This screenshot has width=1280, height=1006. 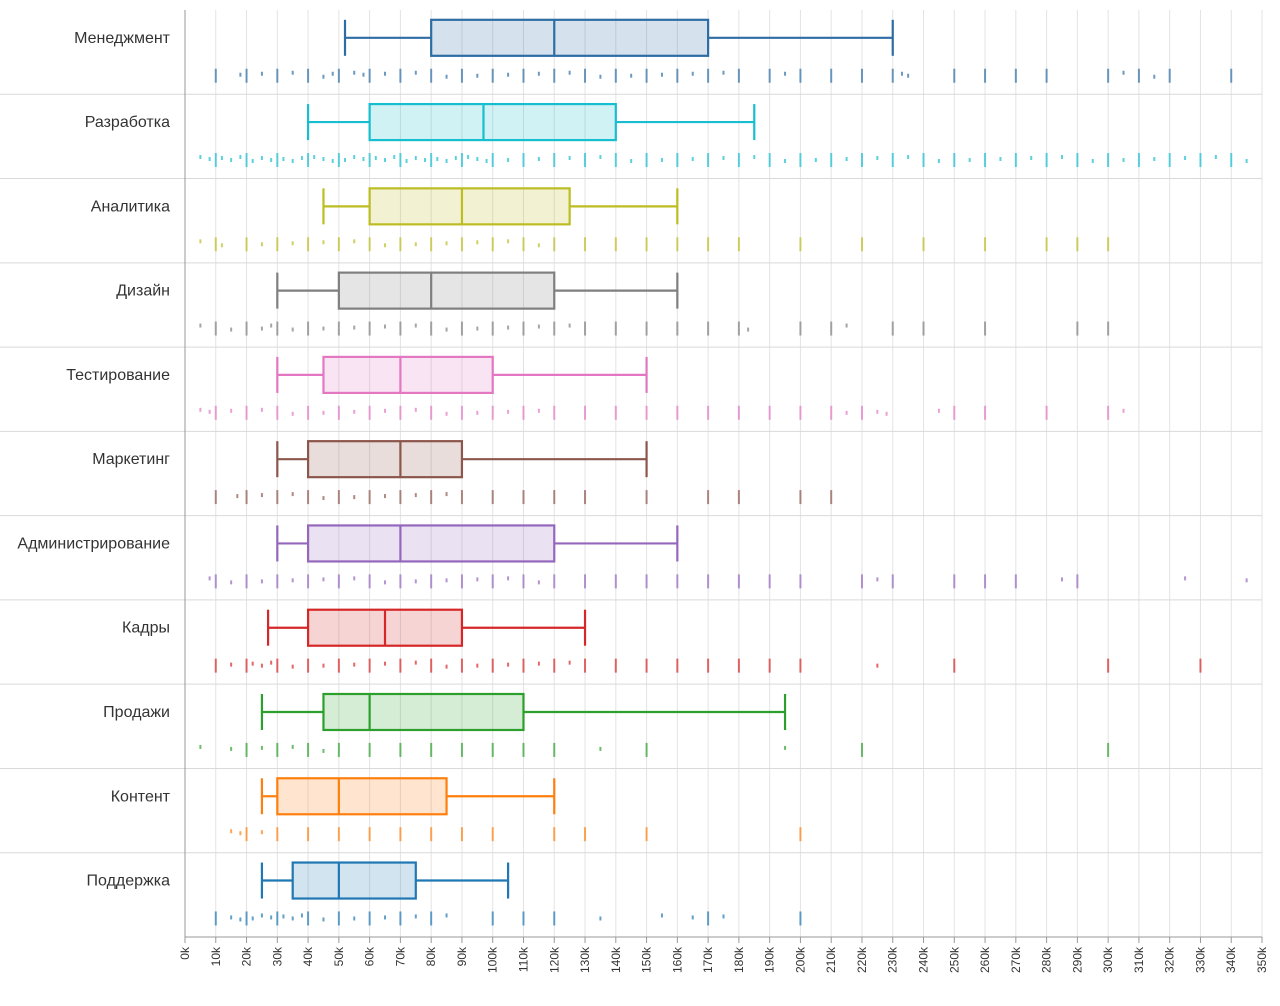 I want to click on x-tick-label: 260k, so click(x=985, y=959).